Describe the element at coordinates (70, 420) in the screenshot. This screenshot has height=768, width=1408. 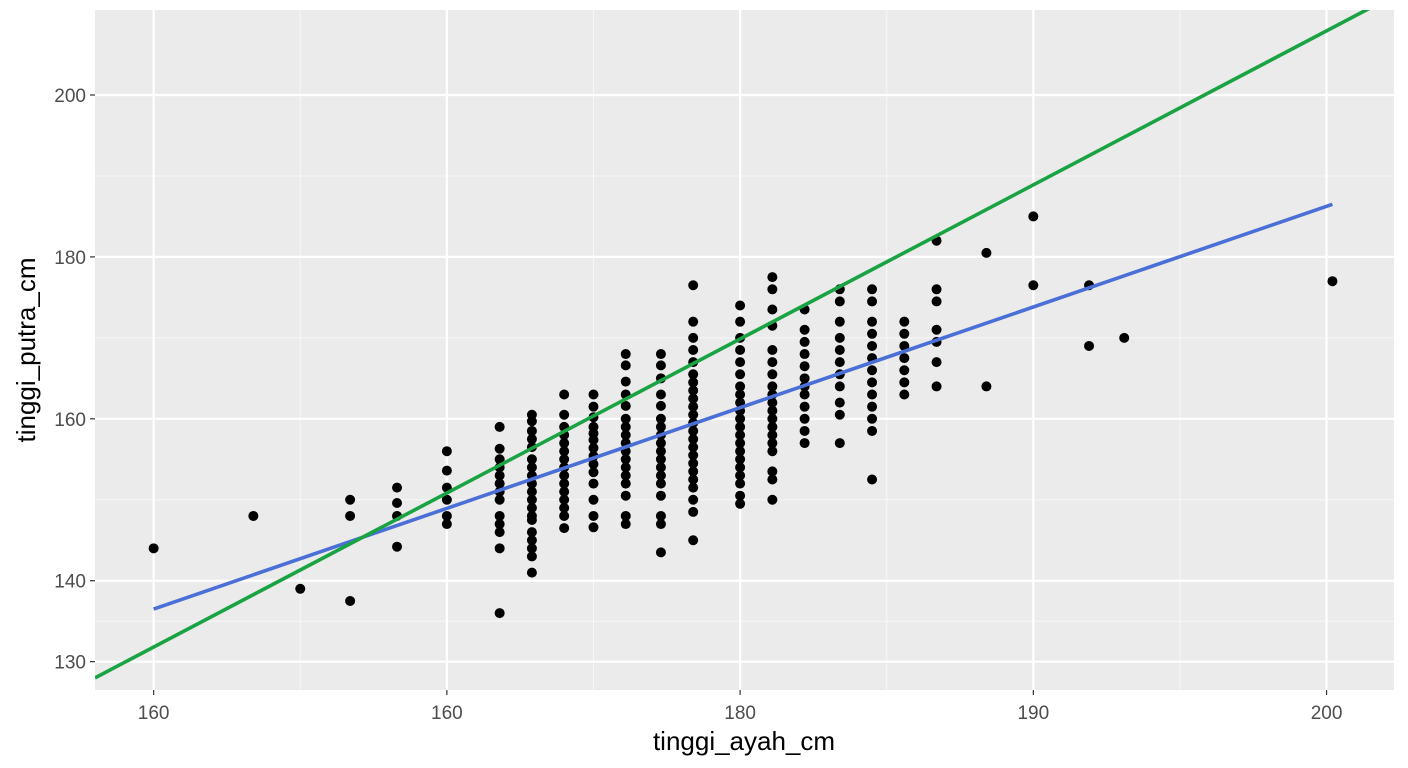
I see `y-tick-label: 160` at that location.